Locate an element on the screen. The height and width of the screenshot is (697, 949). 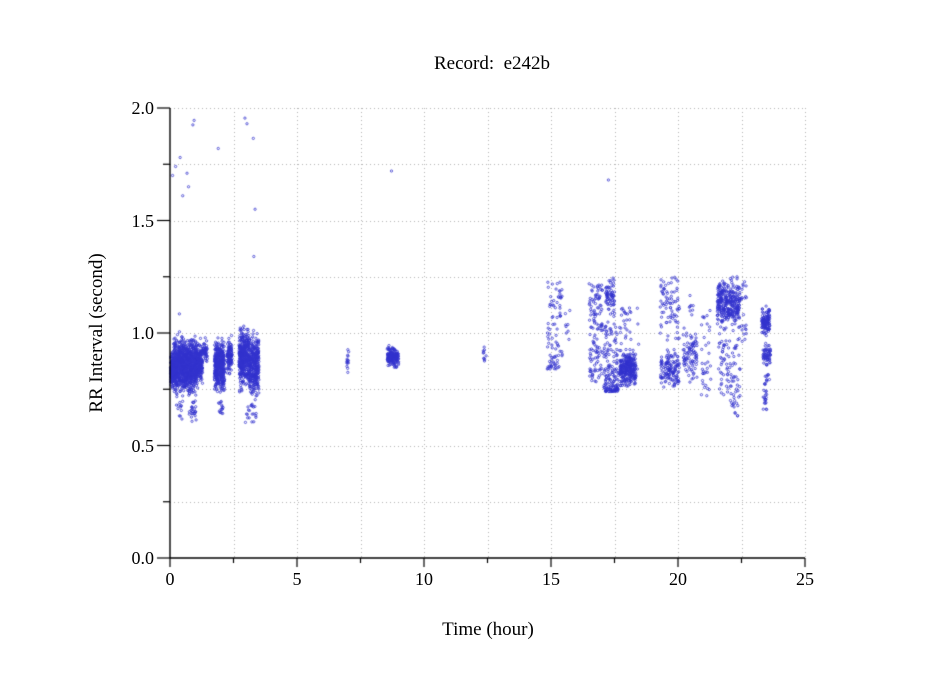
x-tick-label: 10 is located at coordinates (424, 579).